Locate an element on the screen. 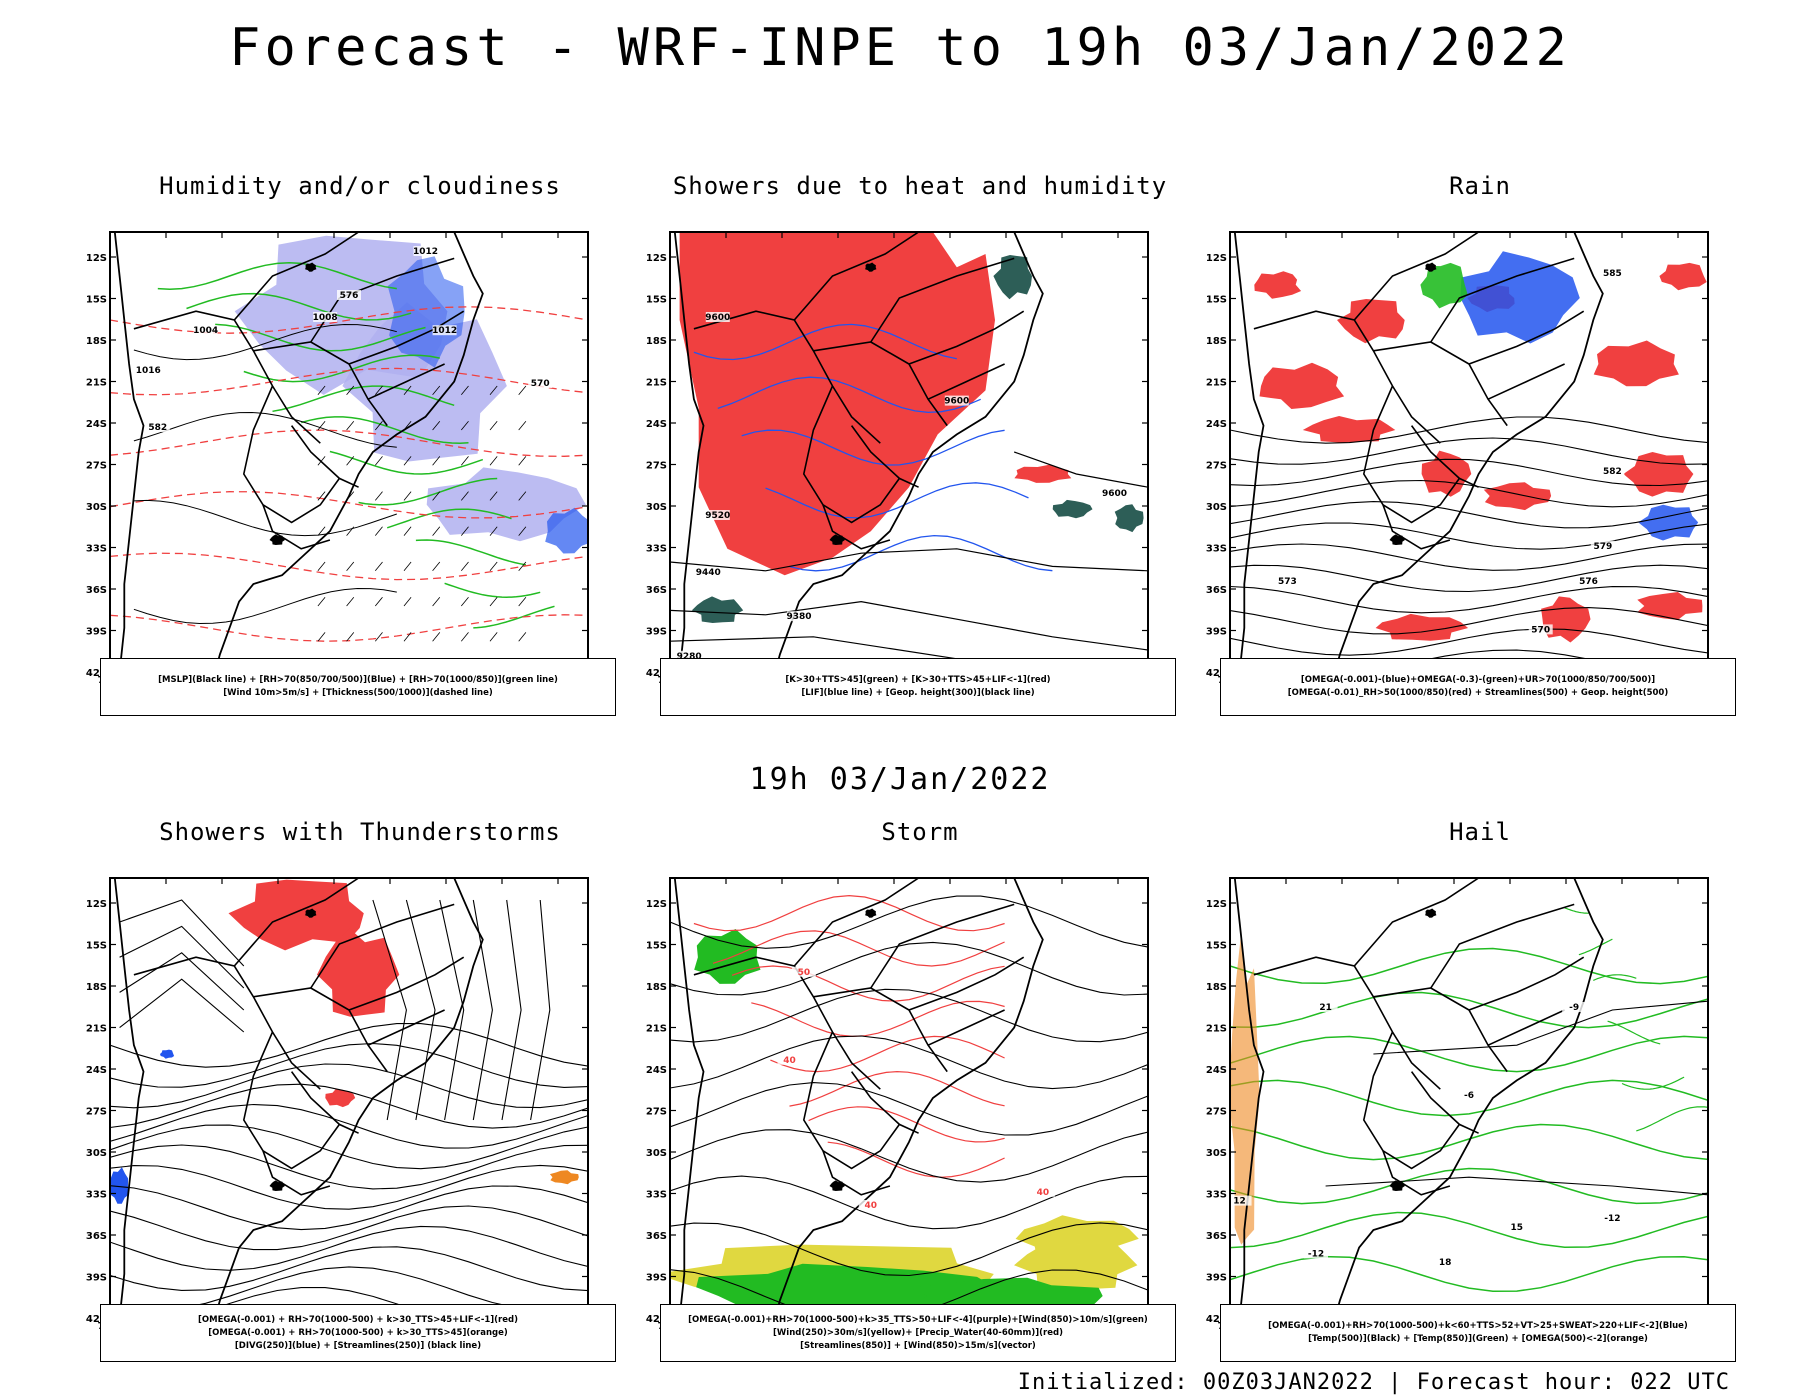 This screenshot has height=1400, width=1800. thickness-line is located at coordinates (349, 443).